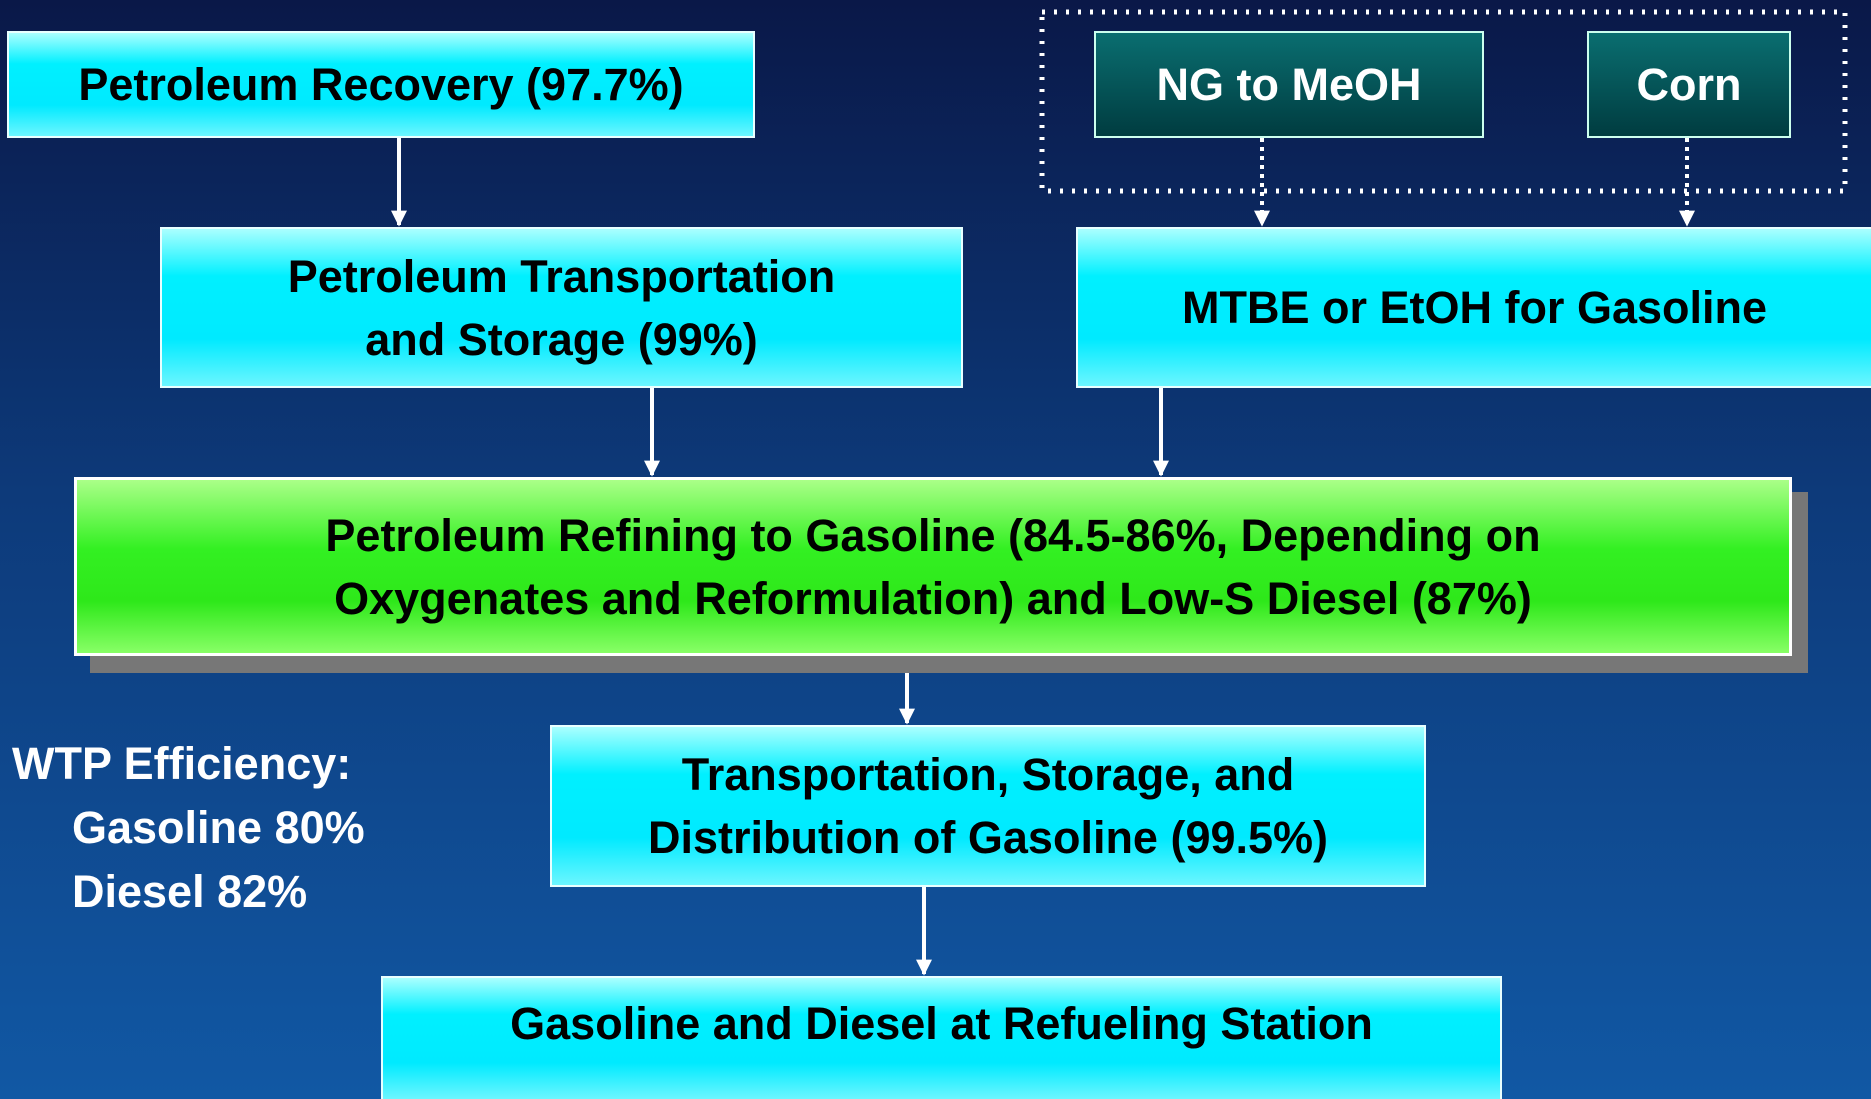 Image resolution: width=1871 pixels, height=1099 pixels. I want to click on node-label: Transportation, Storage, and, so click(988, 774).